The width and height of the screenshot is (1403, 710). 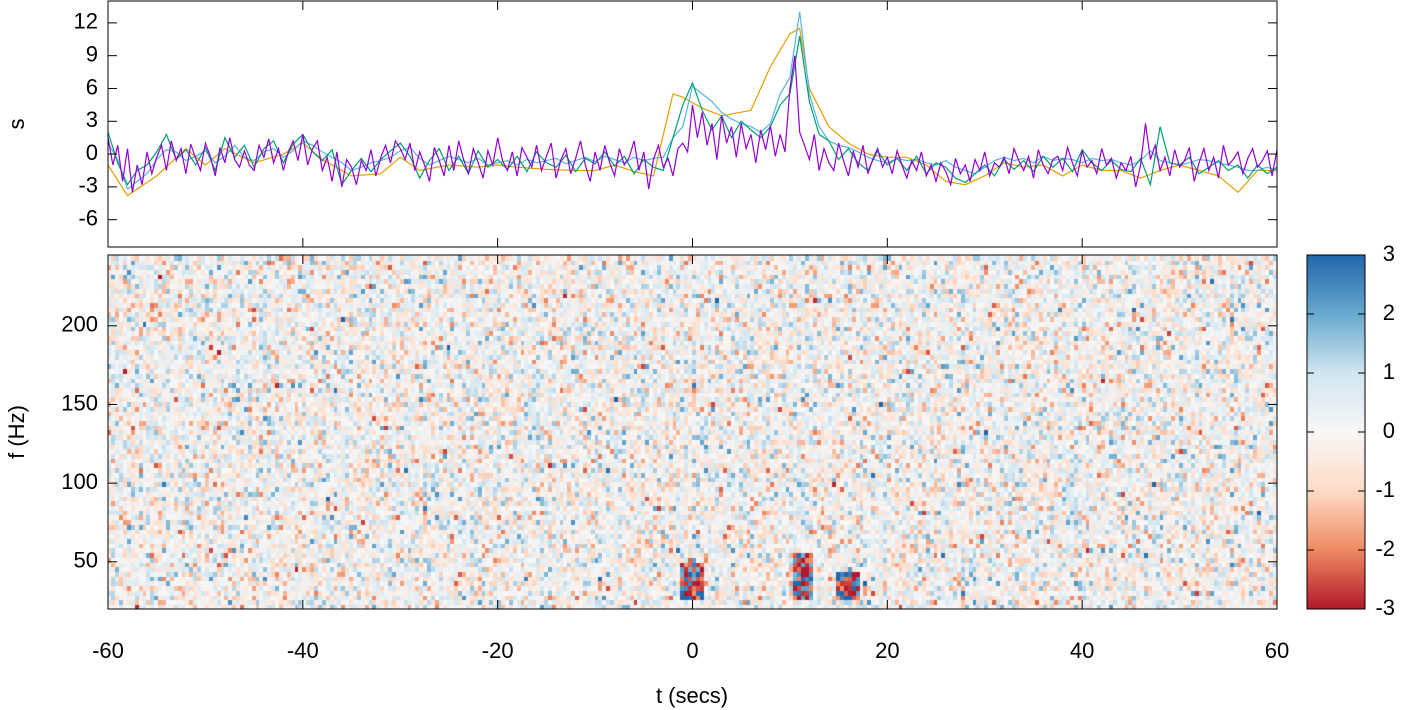 I want to click on ts-y-tick-label: 12, so click(x=86, y=21).